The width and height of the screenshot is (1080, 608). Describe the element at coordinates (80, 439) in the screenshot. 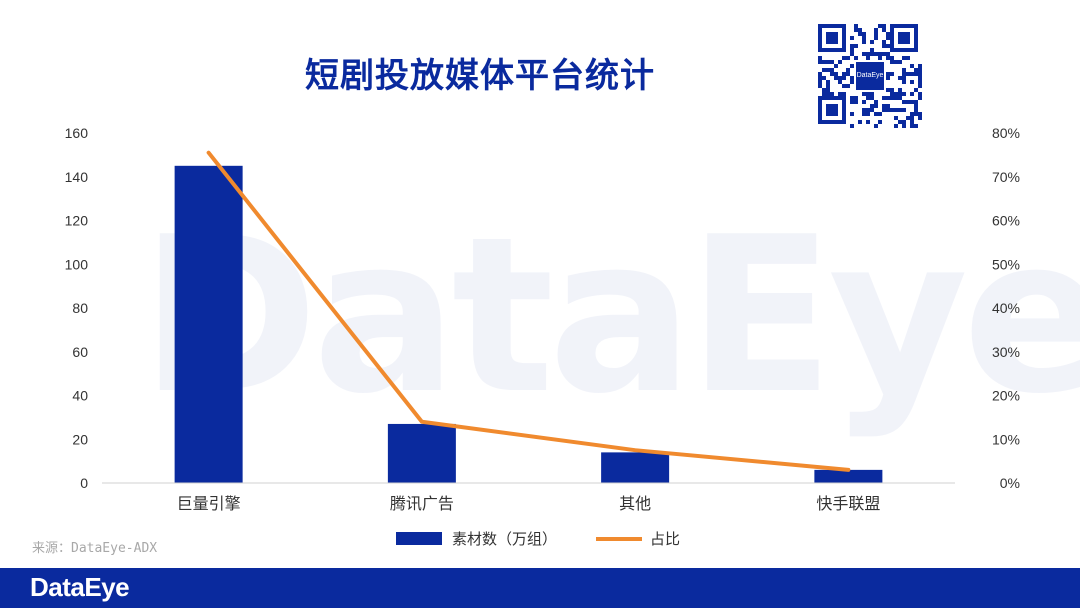

I see `y-left-tick-label: 20` at that location.